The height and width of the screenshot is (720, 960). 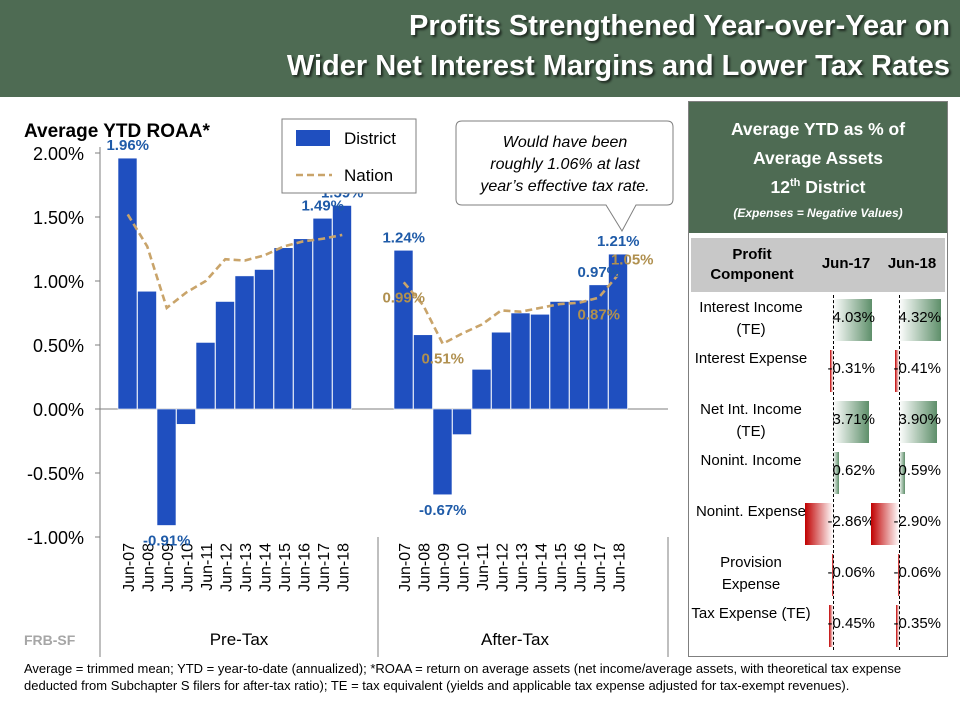 What do you see at coordinates (912, 263) in the screenshot?
I see `column-header-jun18-label: Jun-18` at bounding box center [912, 263].